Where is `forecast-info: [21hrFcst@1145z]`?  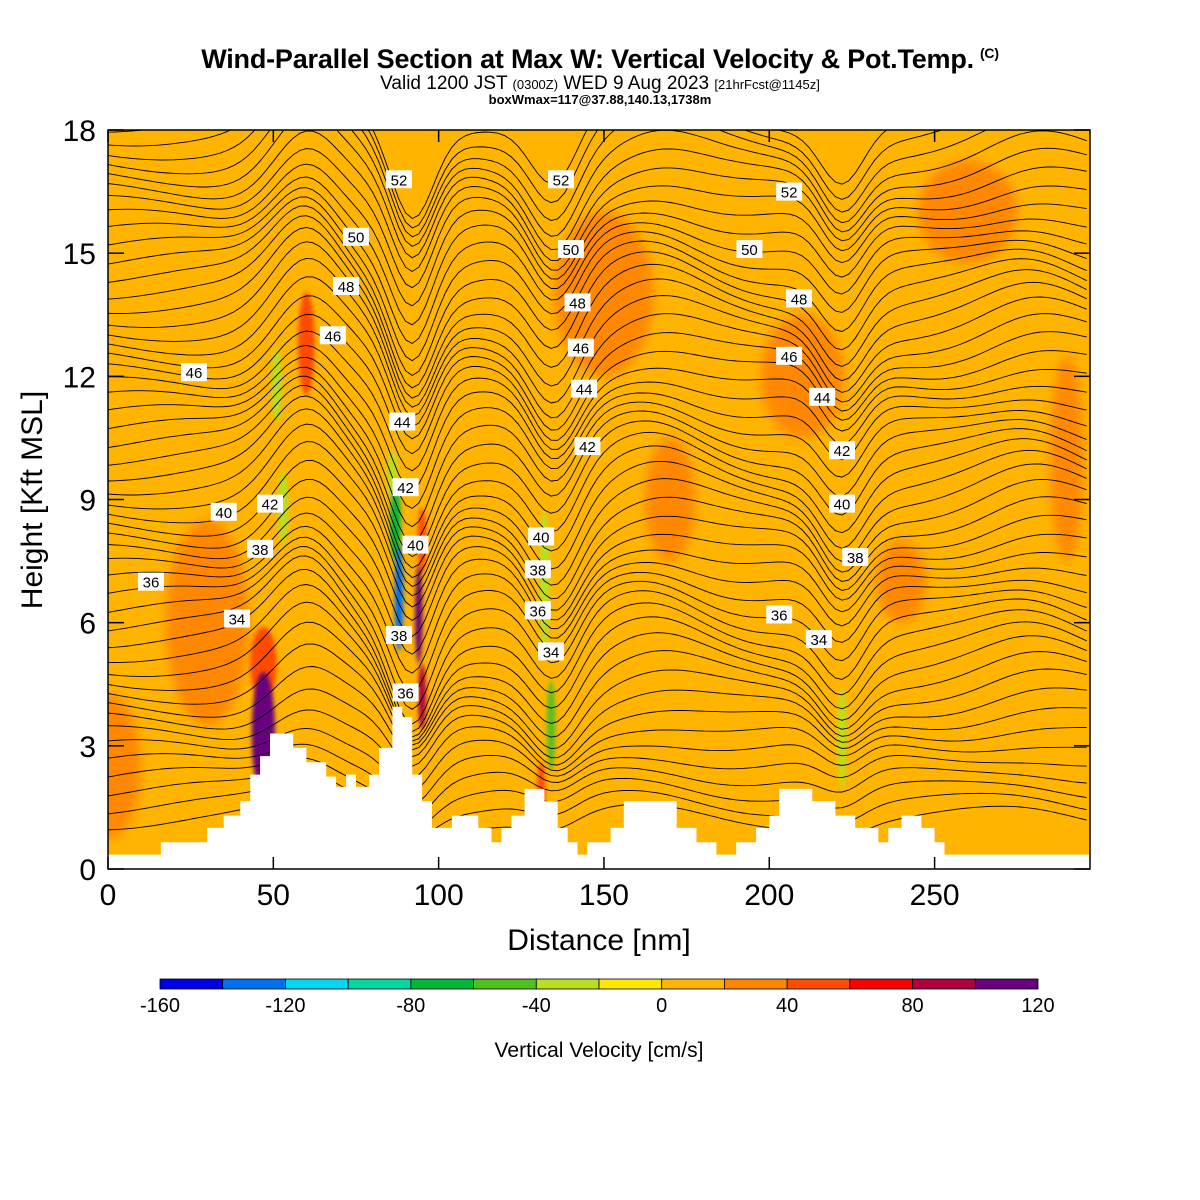 forecast-info: [21hrFcst@1145z] is located at coordinates (767, 84).